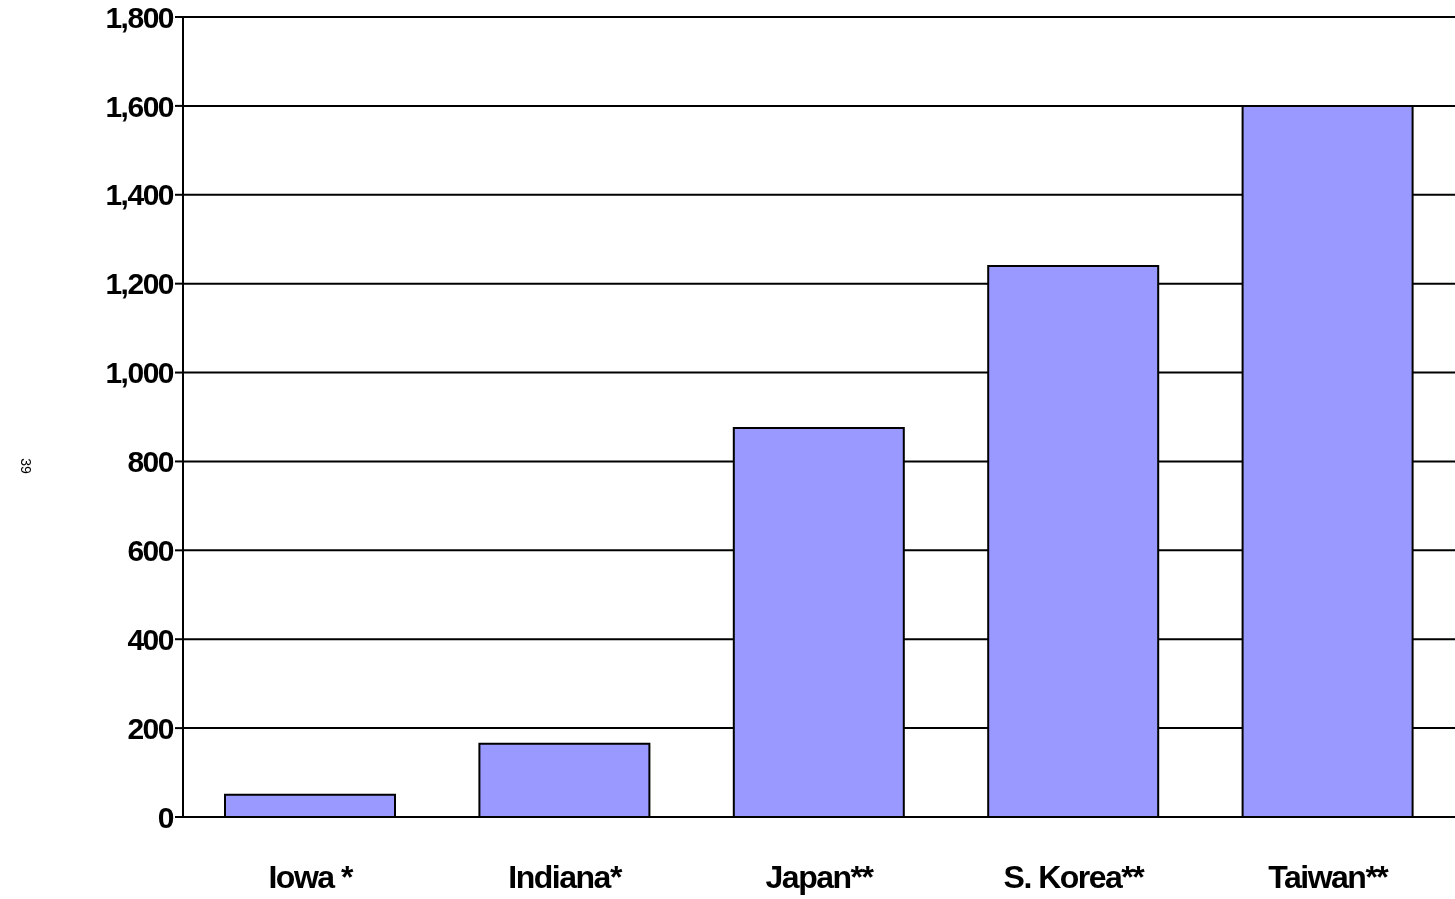 The height and width of the screenshot is (899, 1455). I want to click on y-tick-label: 1,600, so click(139, 106).